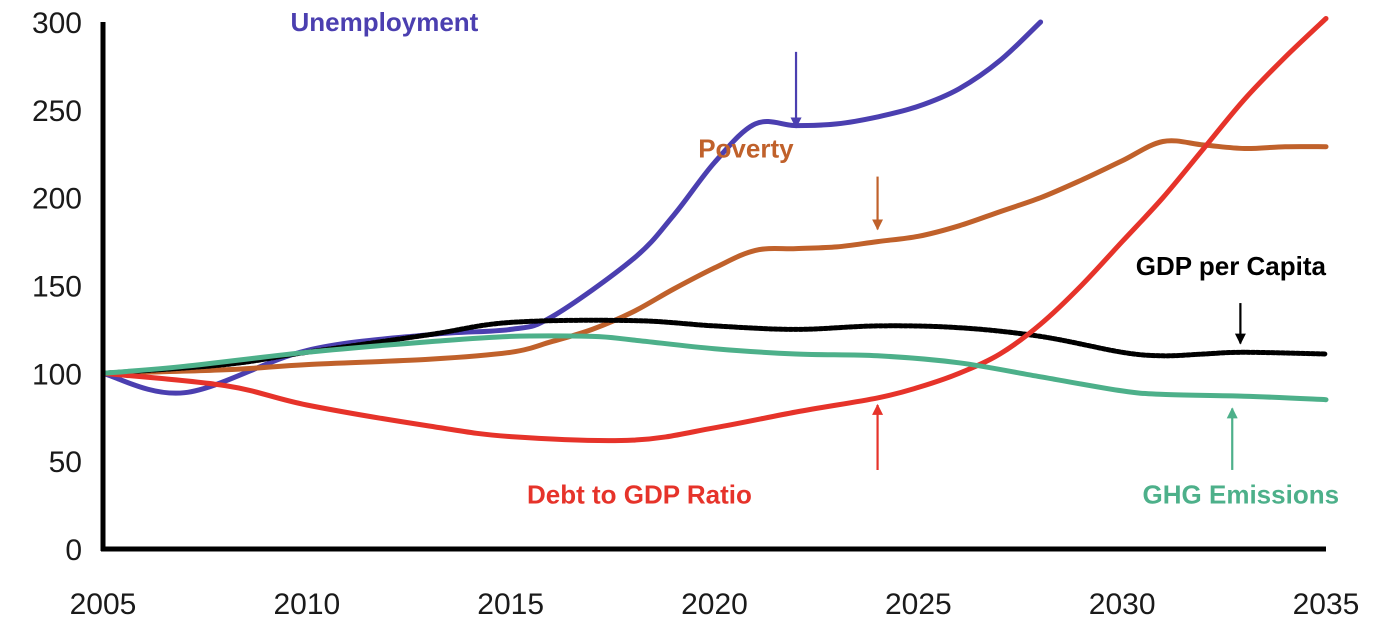 This screenshot has height=620, width=1380. What do you see at coordinates (510, 604) in the screenshot?
I see `x-tick-label-2015: 2015` at bounding box center [510, 604].